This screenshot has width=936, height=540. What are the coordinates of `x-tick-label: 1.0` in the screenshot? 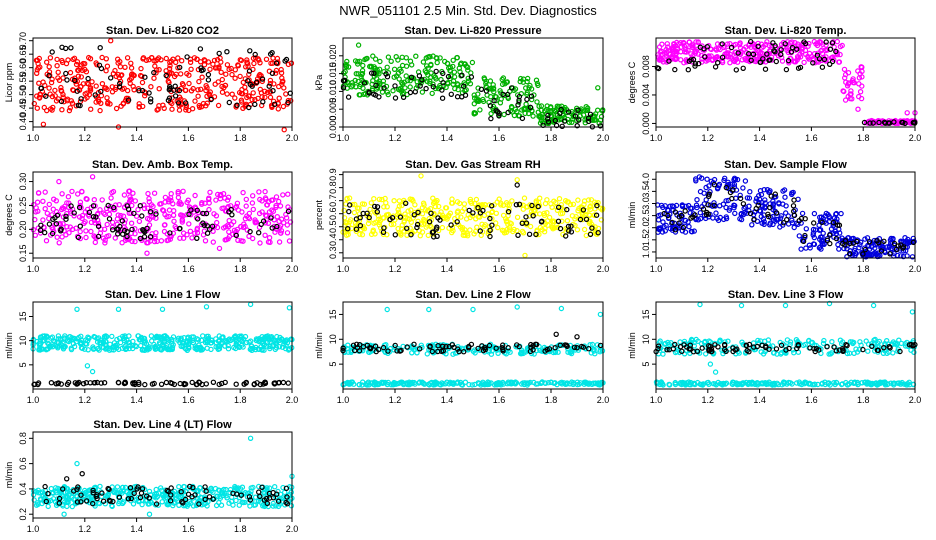 It's located at (343, 400).